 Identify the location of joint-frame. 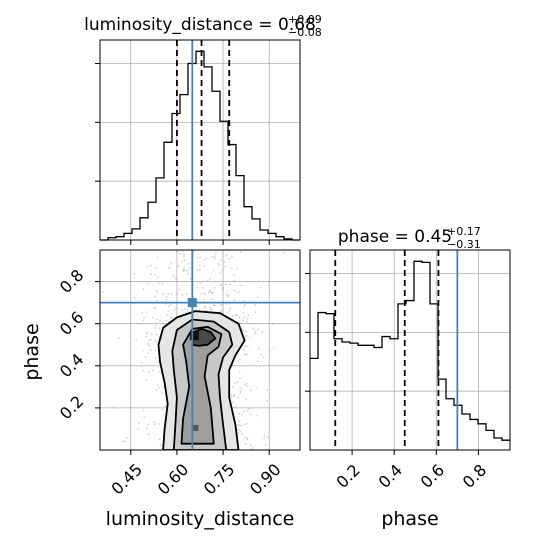
(200, 350).